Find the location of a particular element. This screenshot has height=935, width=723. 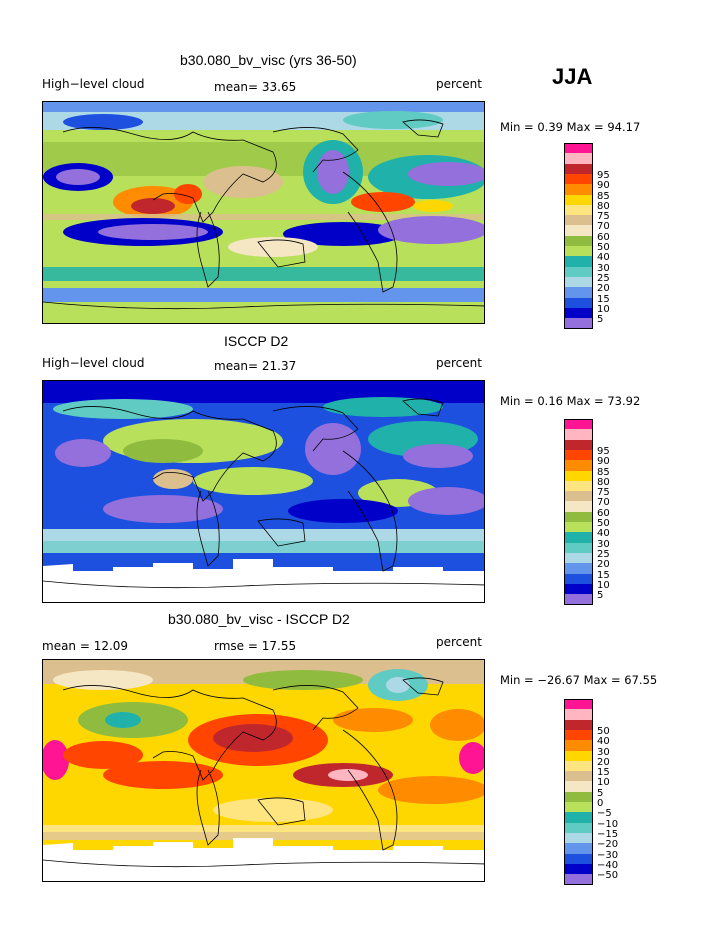

panel-2-units: percent is located at coordinates (459, 363).